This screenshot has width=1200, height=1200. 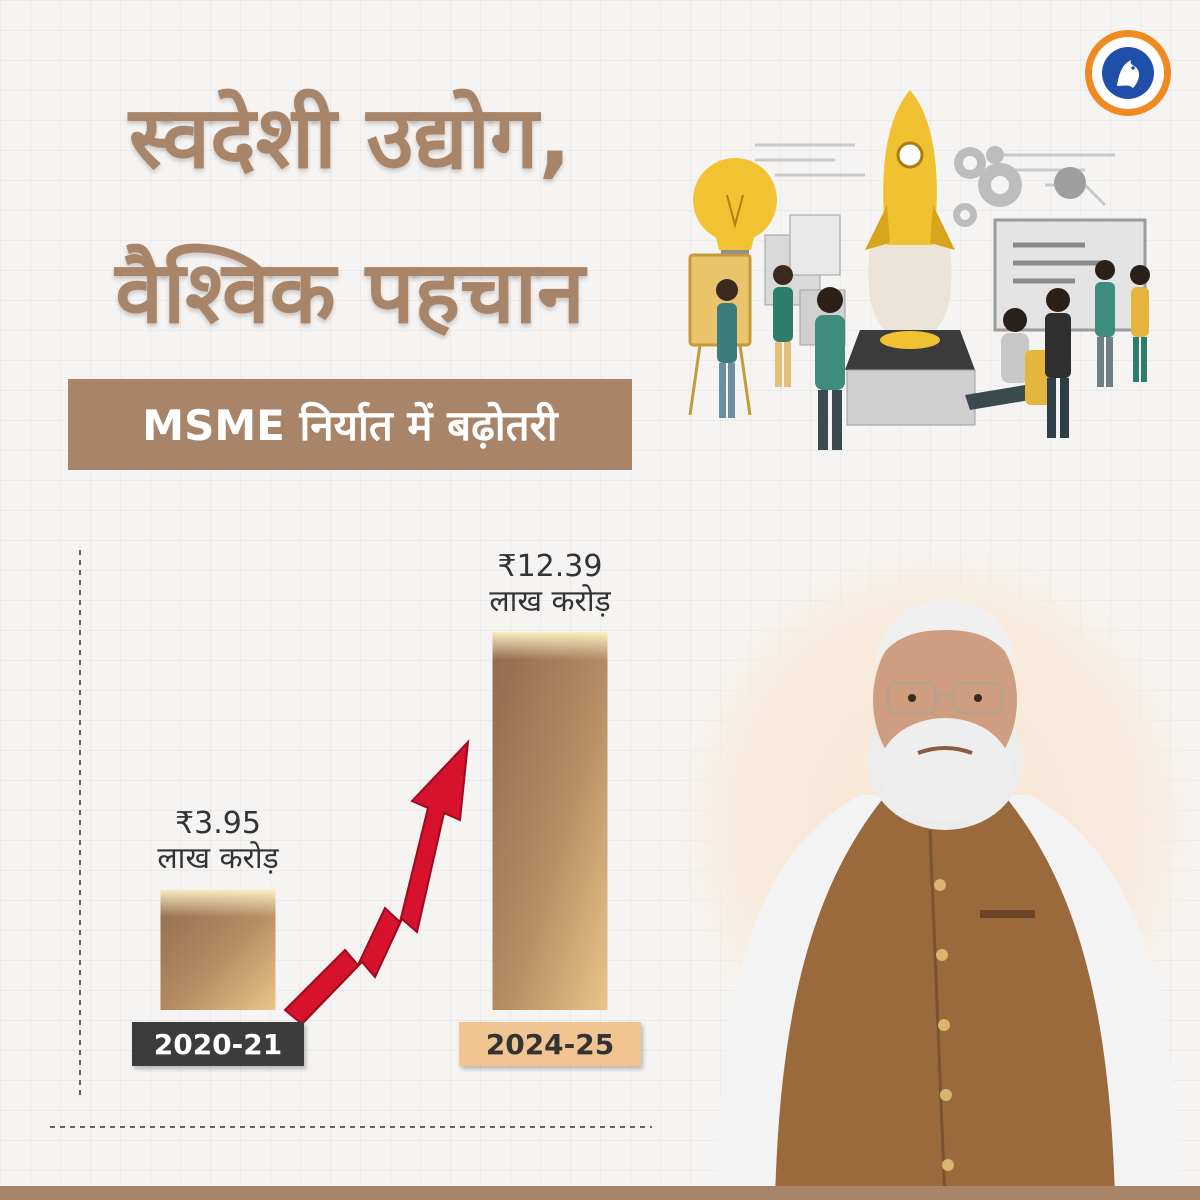 I want to click on trend-arrow-icon, so click(x=376, y=882).